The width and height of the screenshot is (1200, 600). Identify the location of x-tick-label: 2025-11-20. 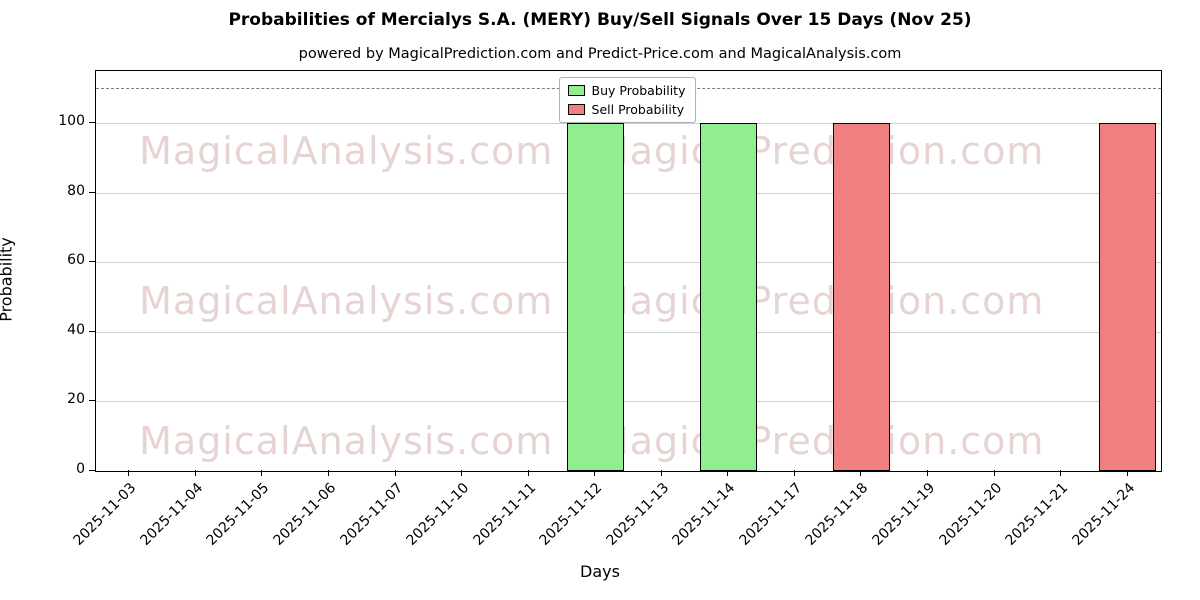
(970, 514).